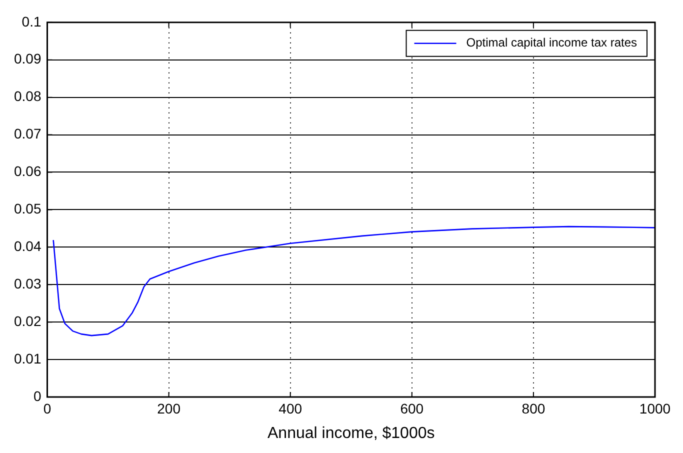 This screenshot has width=683, height=453. I want to click on x-tick-label: 800, so click(534, 408).